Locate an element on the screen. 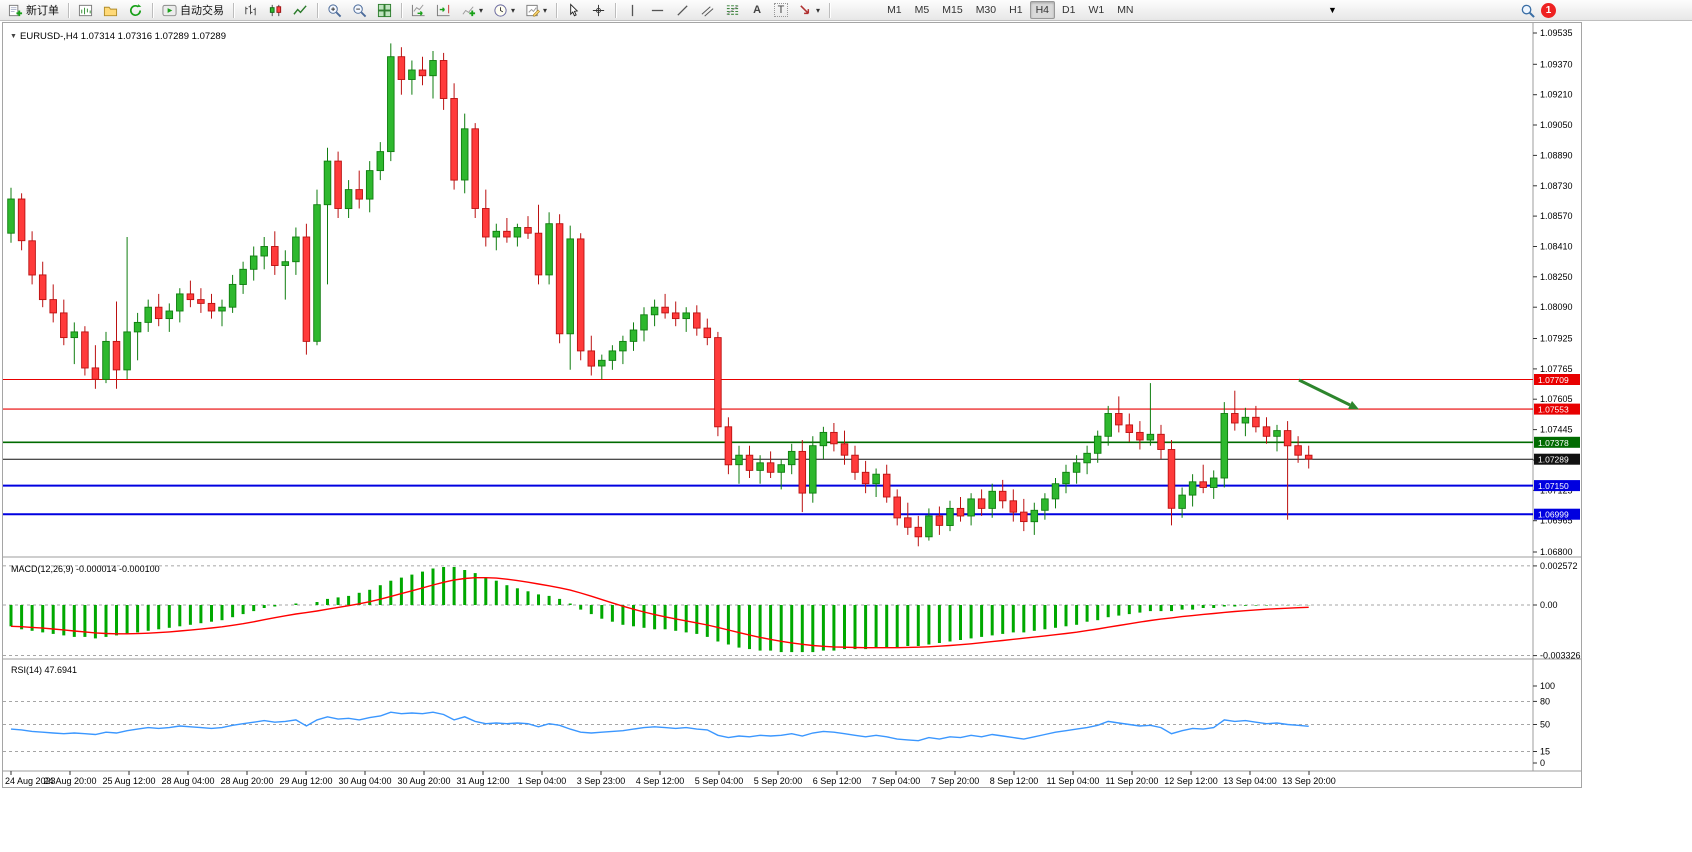 This screenshot has width=1692, height=852. time-axis-label: 7 Sep 20:00 is located at coordinates (955, 781).